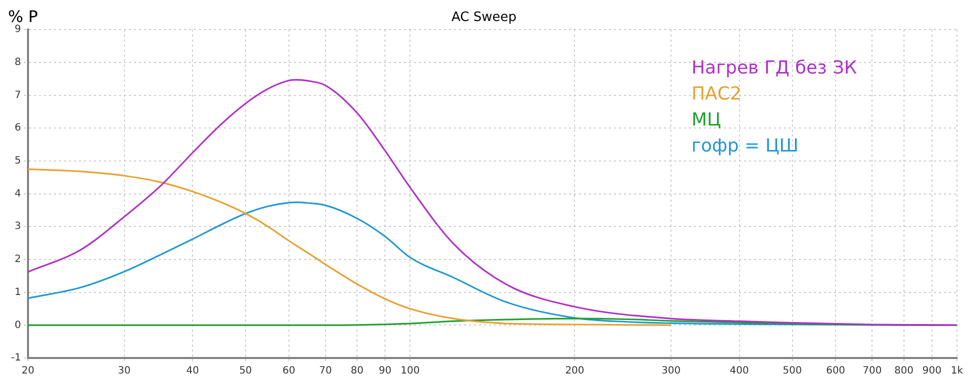  I want to click on x-tick-label: 600, so click(836, 371).